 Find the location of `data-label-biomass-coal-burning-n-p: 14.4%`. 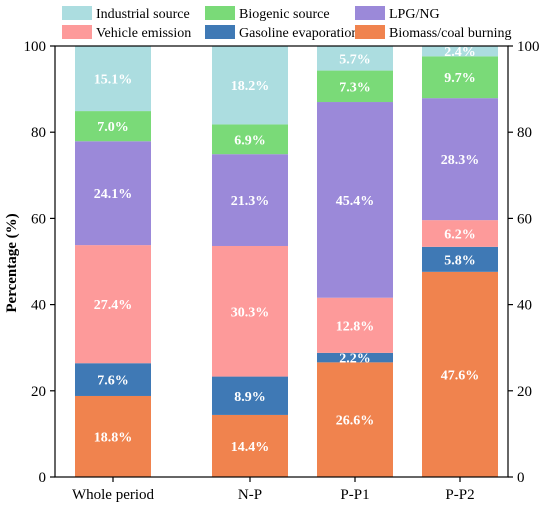

data-label-biomass-coal-burning-n-p: 14.4% is located at coordinates (250, 447).